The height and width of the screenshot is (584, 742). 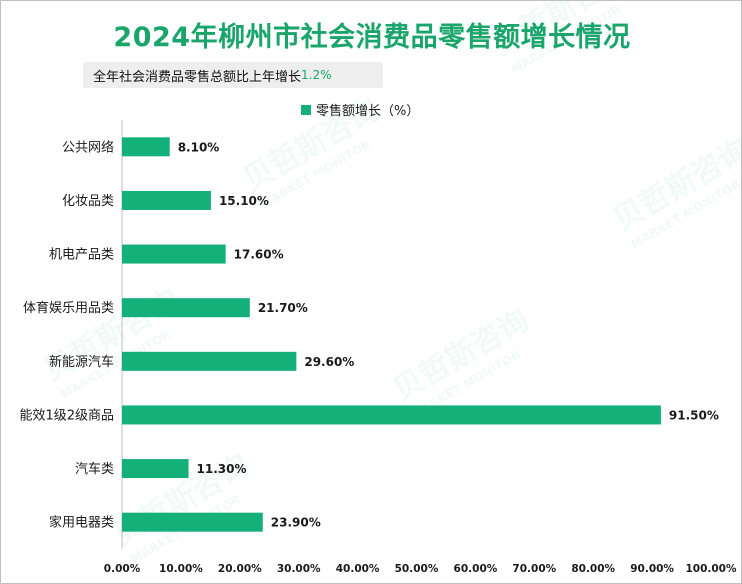 I want to click on category-label-7: 家用电器类, so click(x=81, y=523).